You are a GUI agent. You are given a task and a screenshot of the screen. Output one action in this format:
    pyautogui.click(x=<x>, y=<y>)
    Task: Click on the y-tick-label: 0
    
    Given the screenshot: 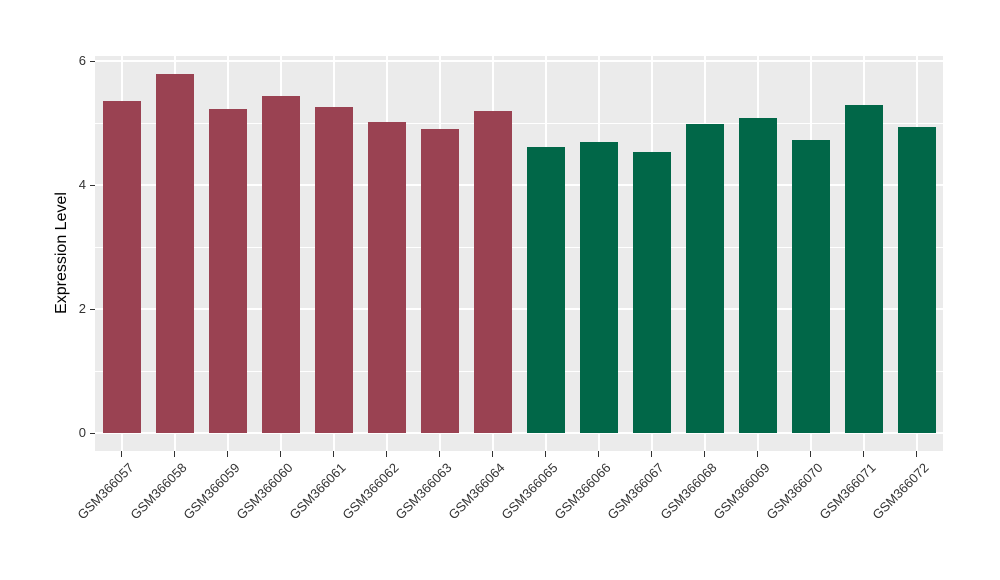 What is the action you would take?
    pyautogui.click(x=82, y=432)
    